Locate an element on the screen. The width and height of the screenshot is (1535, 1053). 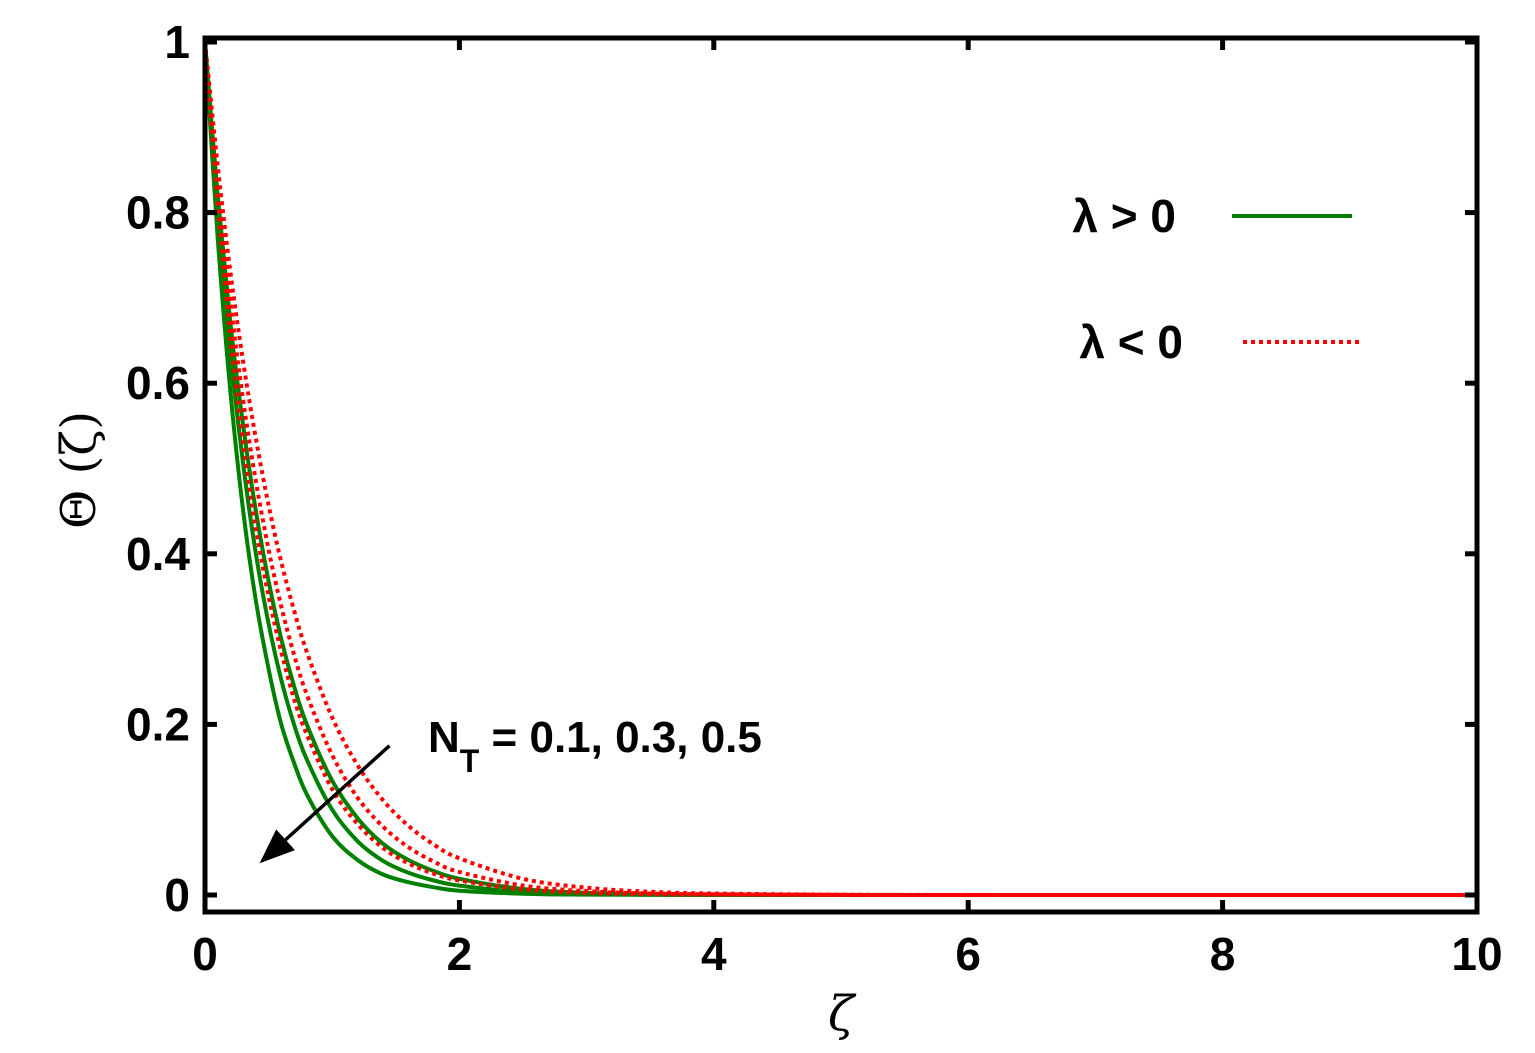
y-tick-label: 0.8 is located at coordinates (158, 213).